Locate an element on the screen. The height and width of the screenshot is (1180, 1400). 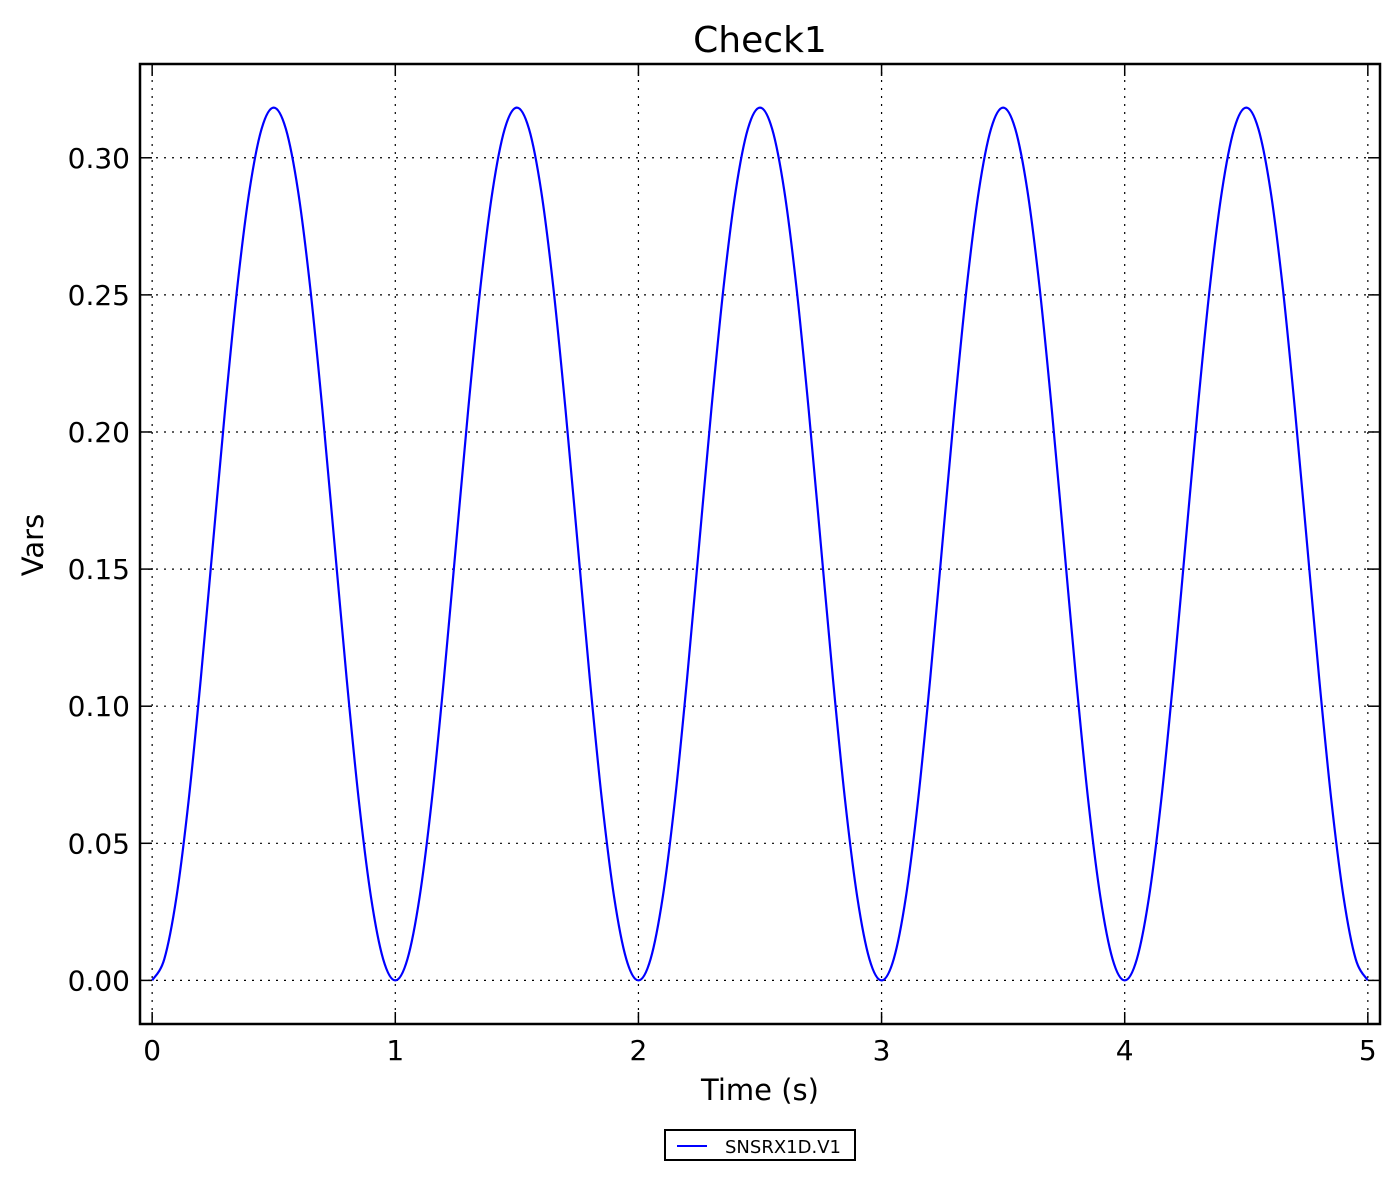
legend: SNSRX1D.V1 is located at coordinates (760, 1145).